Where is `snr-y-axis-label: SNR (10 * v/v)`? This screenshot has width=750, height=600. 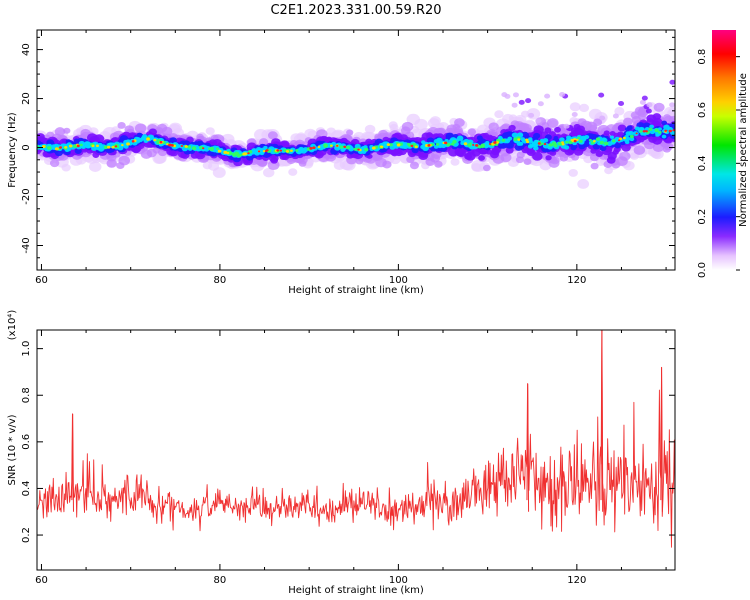 snr-y-axis-label: SNR (10 * v/v) is located at coordinates (12, 449).